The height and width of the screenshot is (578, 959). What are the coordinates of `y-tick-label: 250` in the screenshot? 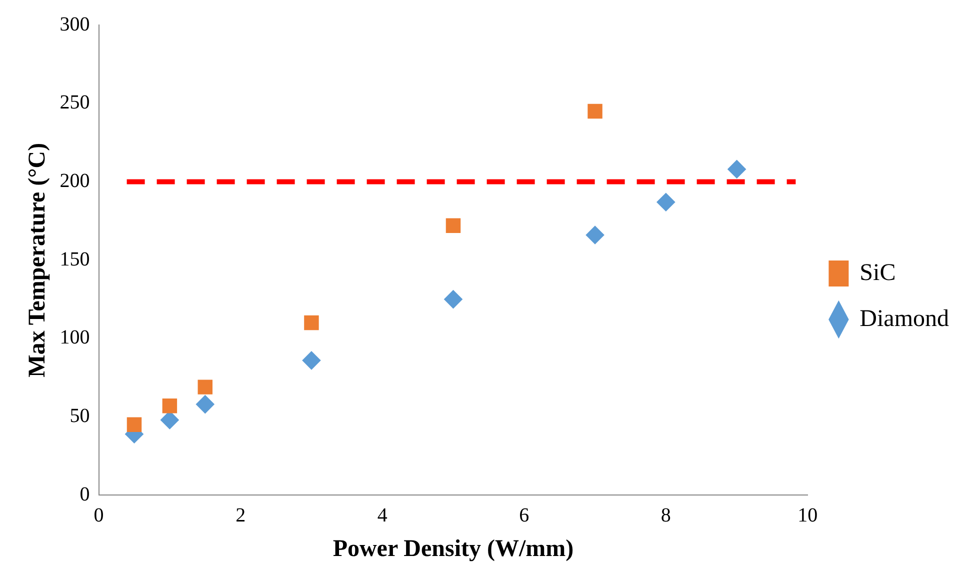 It's located at (75, 103).